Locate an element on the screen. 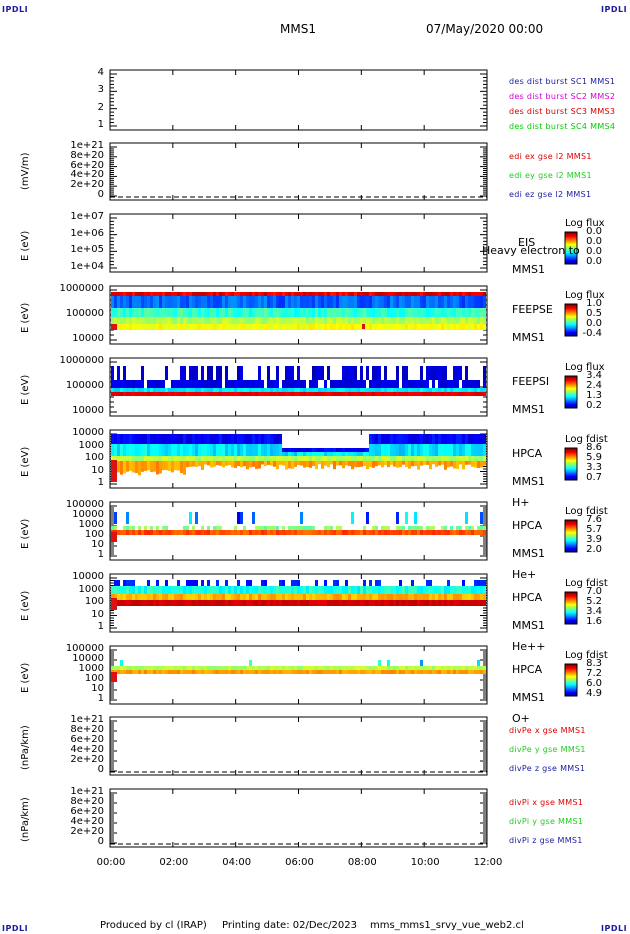 This screenshot has width=630, height=934. panel-8-ytick-label: 10000 is located at coordinates (88, 576).